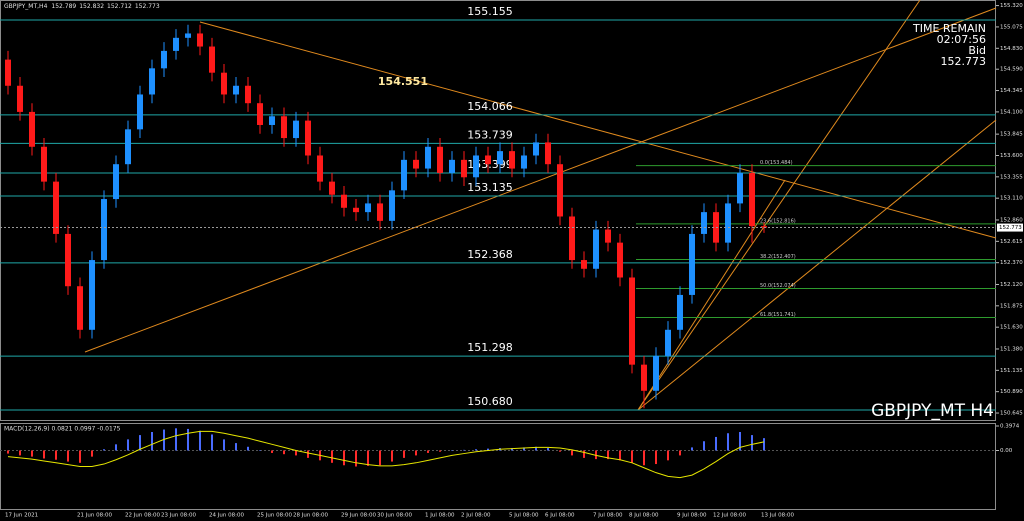 The height and width of the screenshot is (521, 1024). I want to click on y-tick-label: 155.320, so click(1011, 6).